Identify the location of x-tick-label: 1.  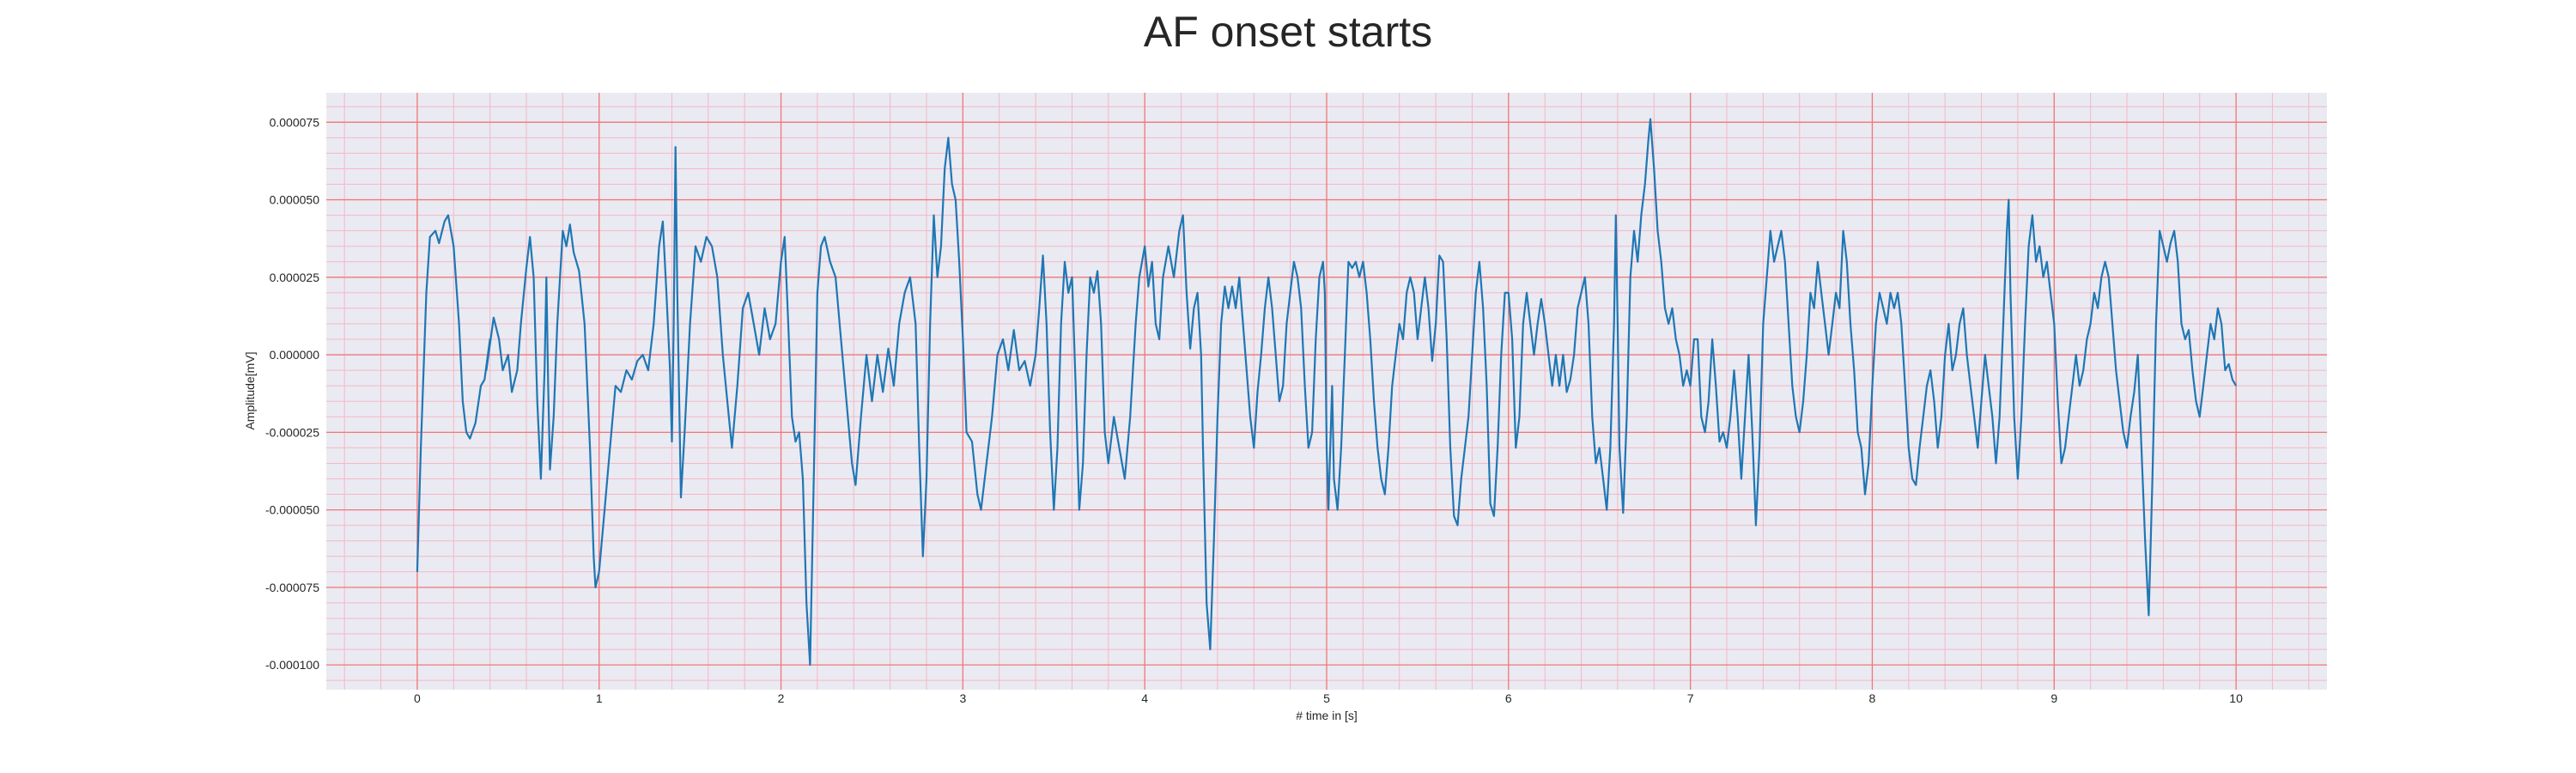
(599, 698).